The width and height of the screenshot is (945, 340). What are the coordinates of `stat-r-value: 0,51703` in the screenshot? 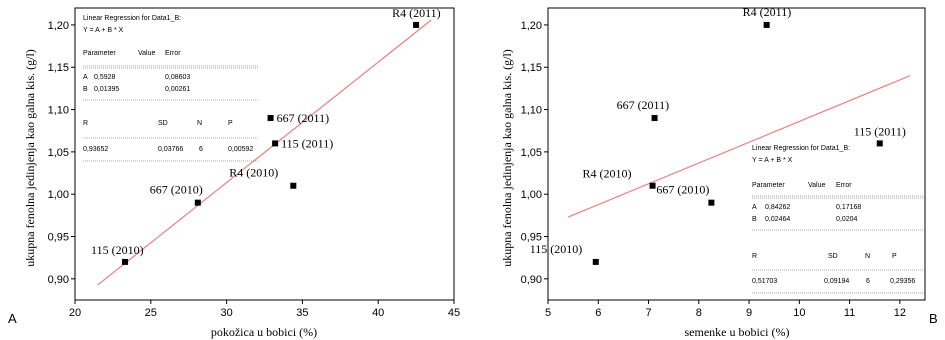 It's located at (764, 281).